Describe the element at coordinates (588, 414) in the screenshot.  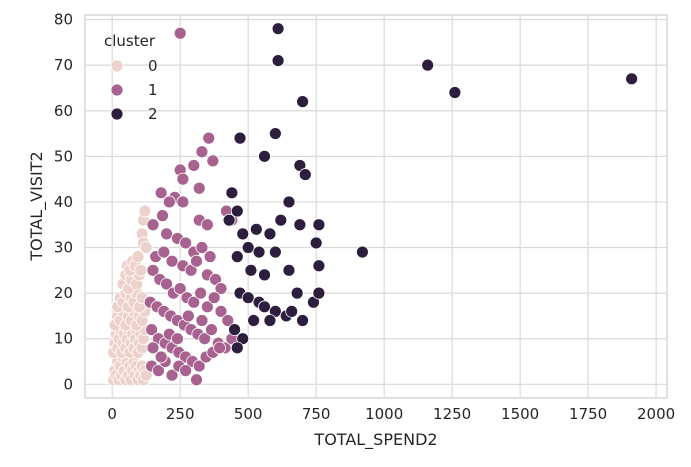
I see `x-tick-label: 1750` at that location.